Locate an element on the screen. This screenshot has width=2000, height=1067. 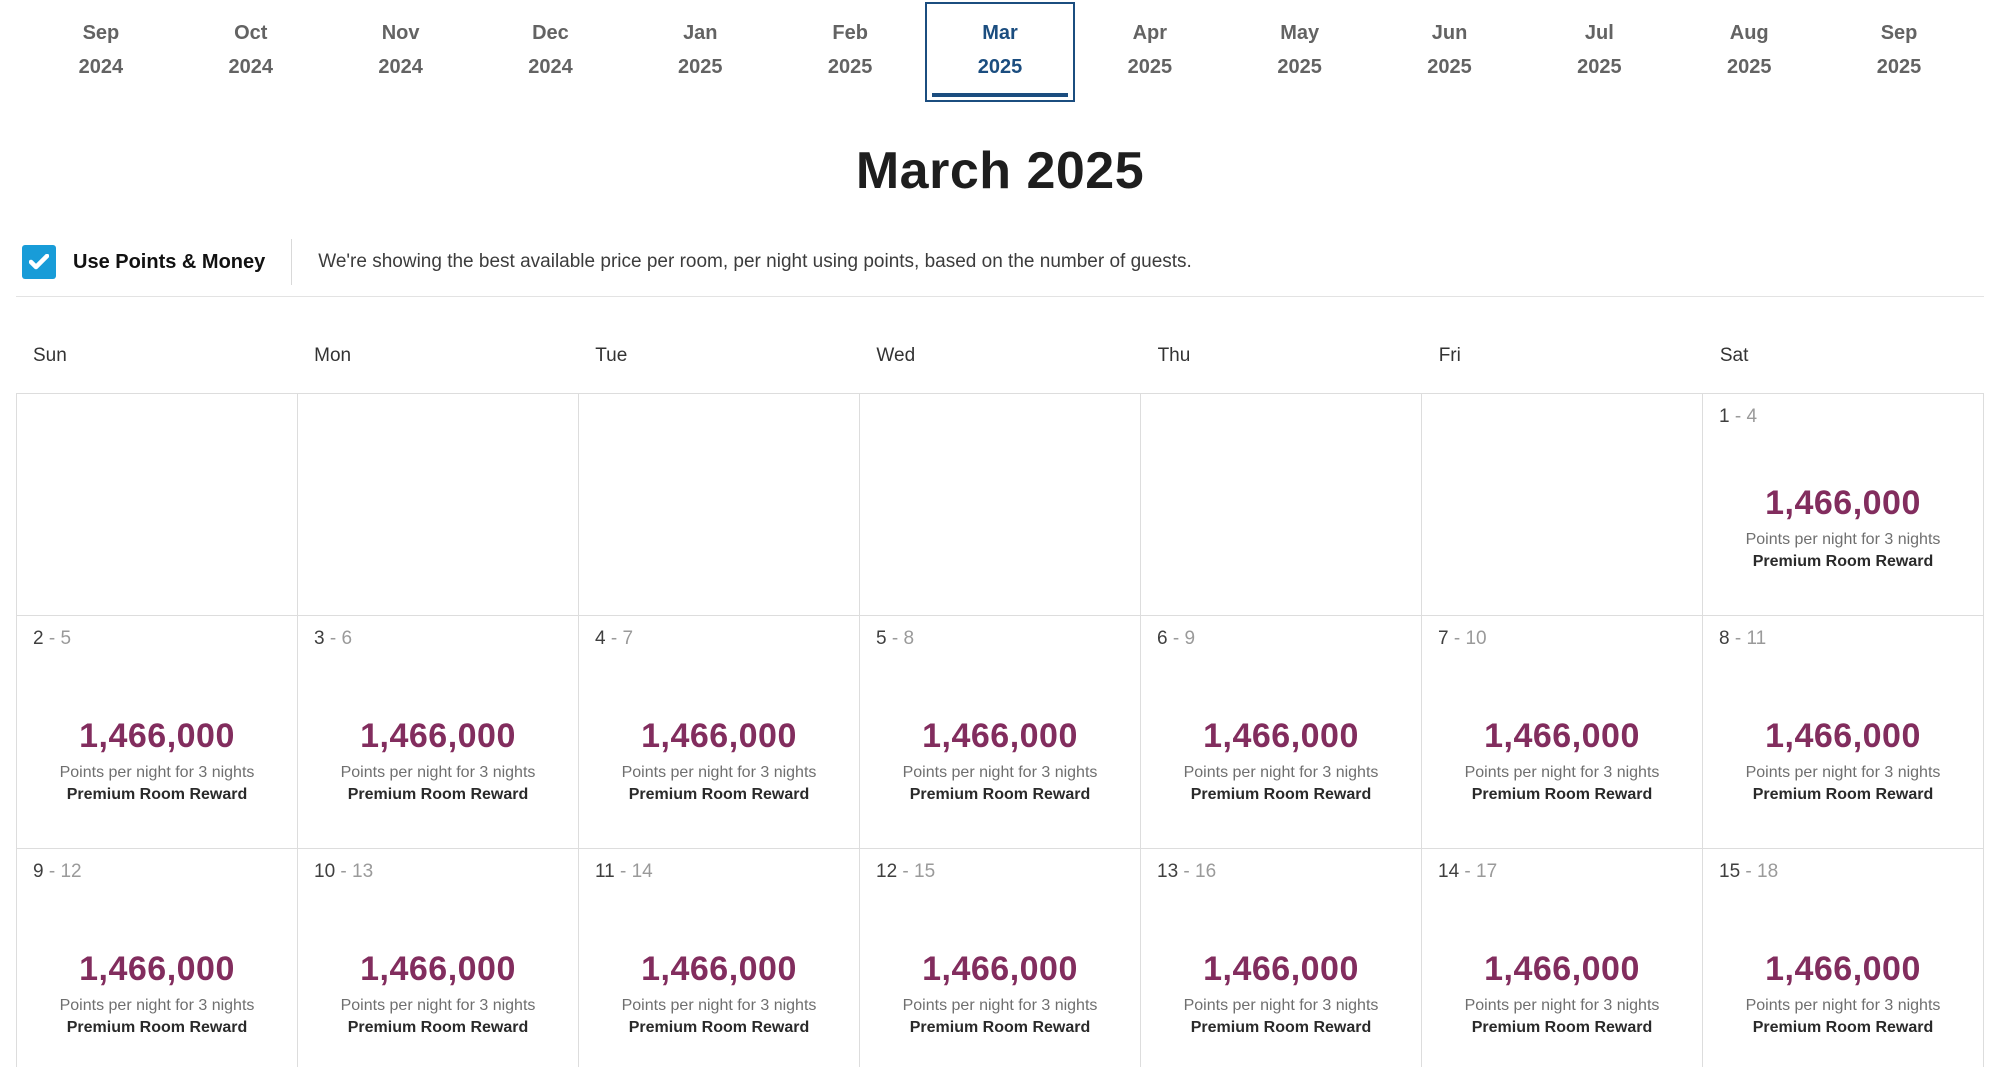
date-range: 10 - 13 is located at coordinates (438, 872).